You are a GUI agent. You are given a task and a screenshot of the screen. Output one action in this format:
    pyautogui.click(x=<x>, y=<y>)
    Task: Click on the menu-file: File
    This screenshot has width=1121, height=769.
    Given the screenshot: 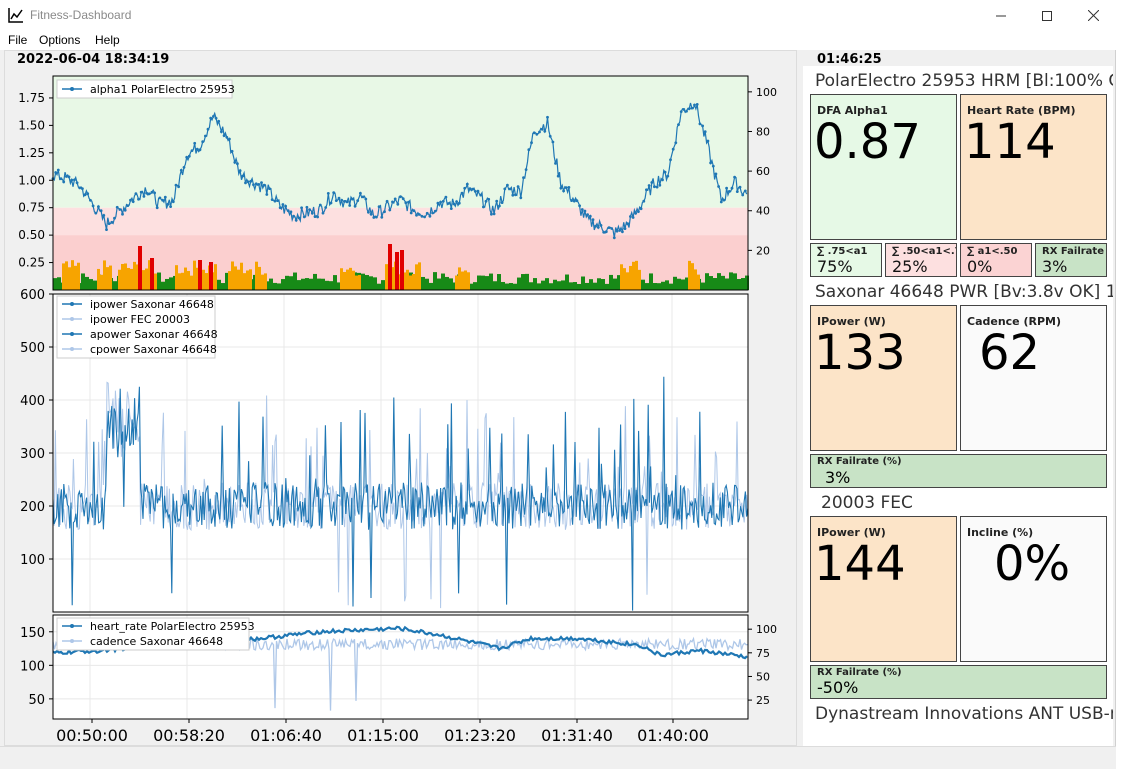 What is the action you would take?
    pyautogui.click(x=18, y=40)
    